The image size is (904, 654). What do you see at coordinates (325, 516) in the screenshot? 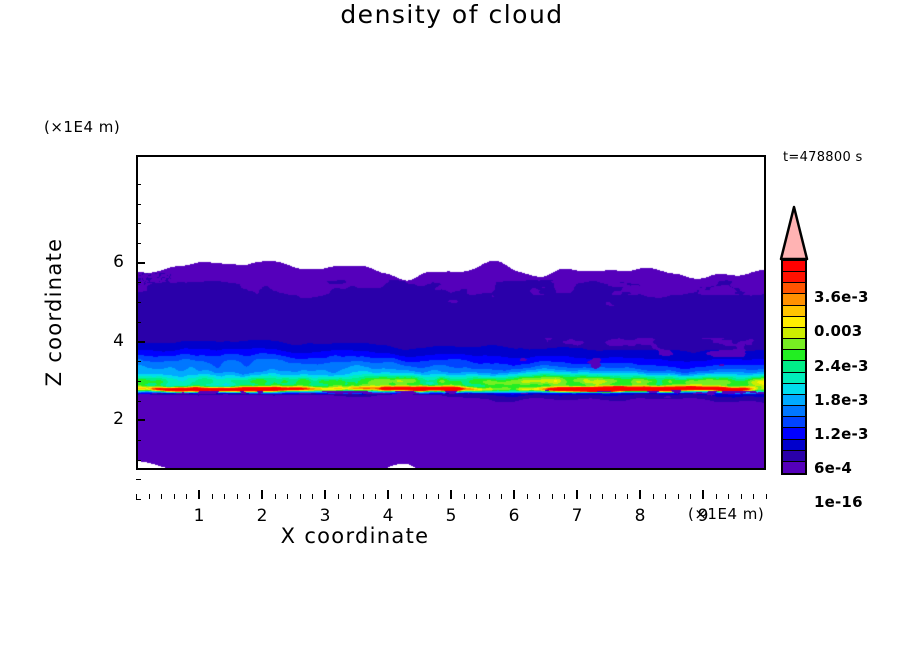
I see `x-tick-label: 3` at bounding box center [325, 516].